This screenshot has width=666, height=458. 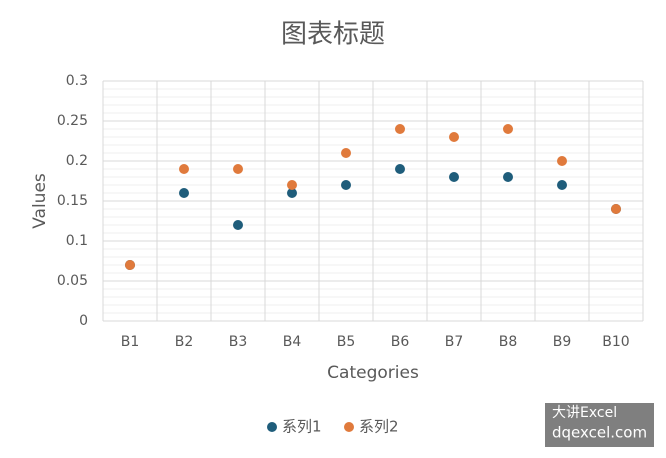 I want to click on x-tick-label: B3, so click(x=238, y=342).